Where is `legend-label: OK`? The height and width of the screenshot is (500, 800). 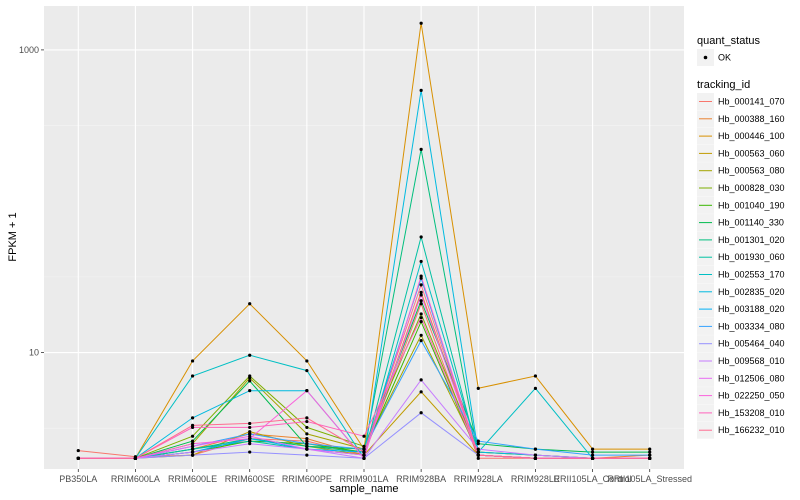 legend-label: OK is located at coordinates (724, 58).